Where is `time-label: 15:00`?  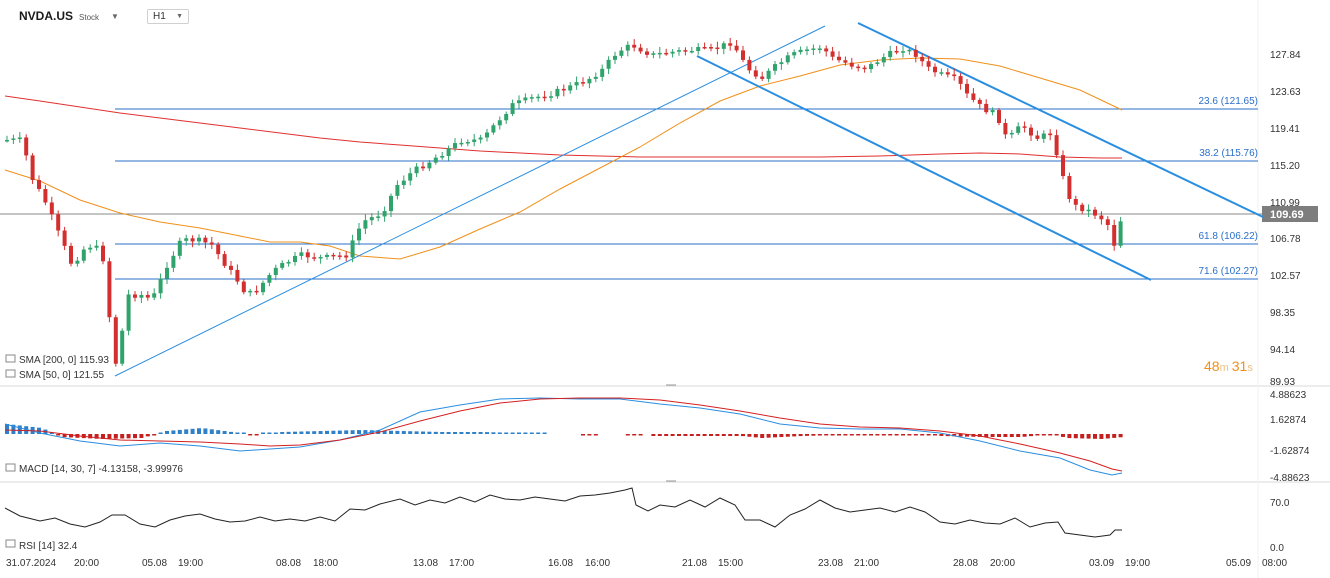 time-label: 15:00 is located at coordinates (730, 563).